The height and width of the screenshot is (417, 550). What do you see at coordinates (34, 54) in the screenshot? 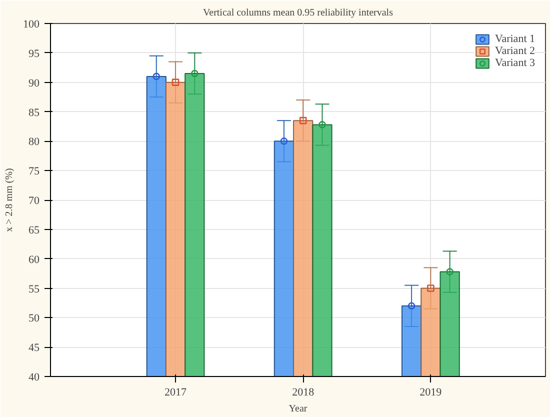
I see `y-tick-label: 95` at bounding box center [34, 54].